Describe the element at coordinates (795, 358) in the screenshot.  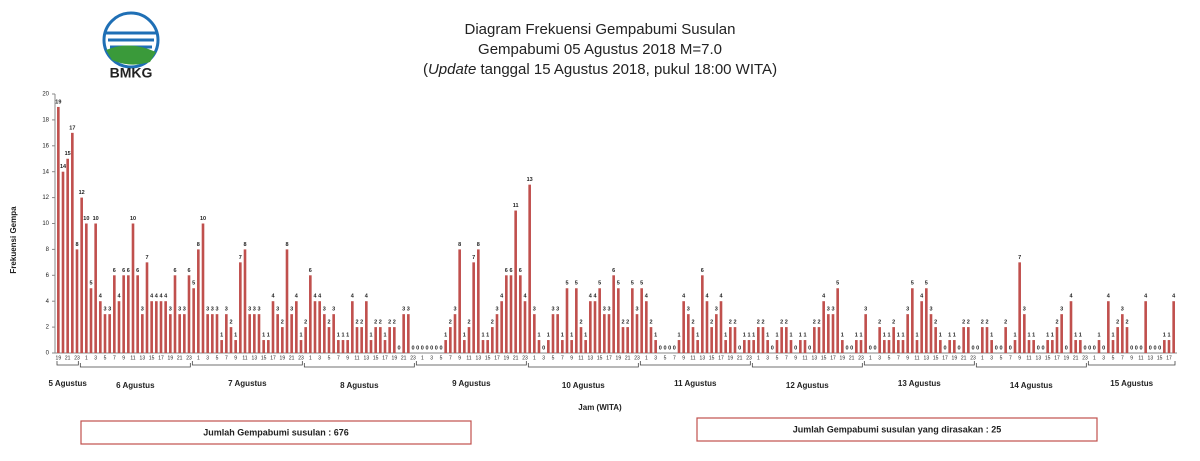
I see `x-tick-label: 9` at that location.